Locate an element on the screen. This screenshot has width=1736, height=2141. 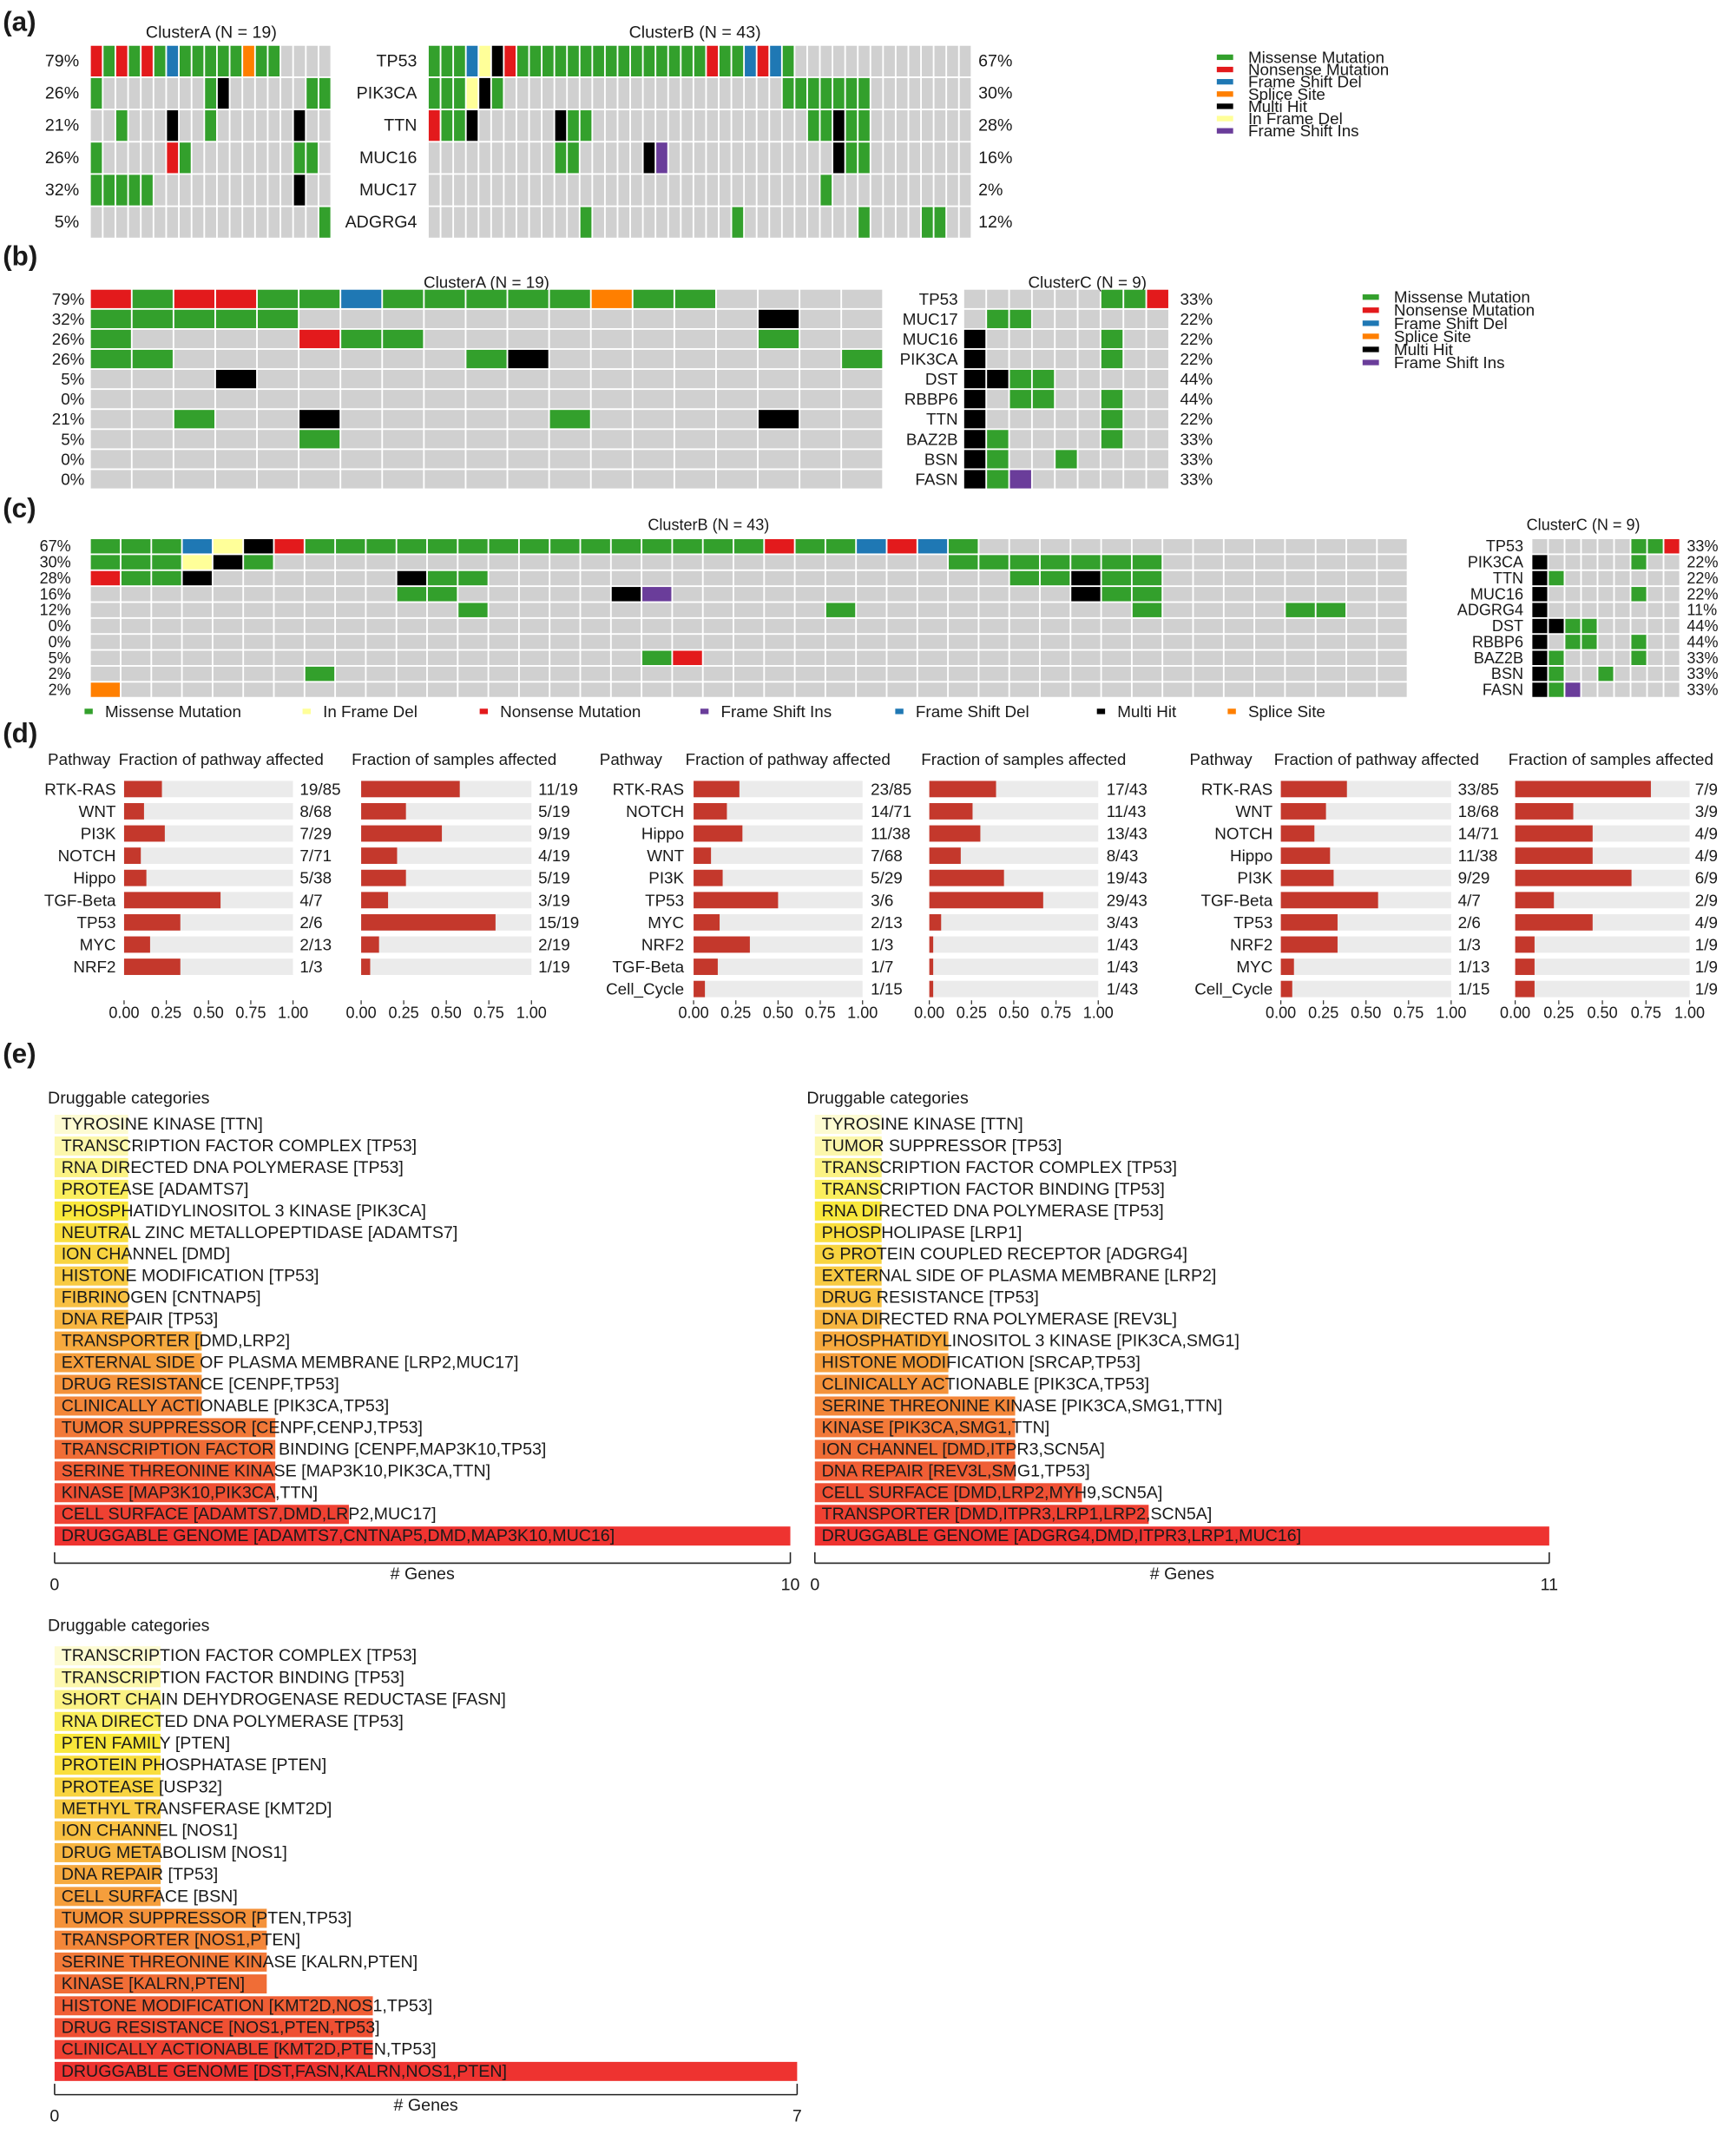
category-label: KINASE [MAP3K10,PIK3CA,TTN] is located at coordinates (190, 1492).